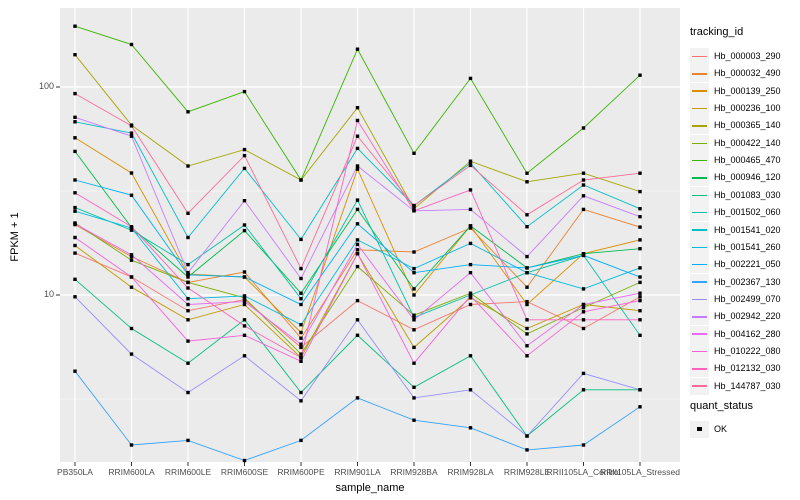 This screenshot has height=500, width=800. Describe the element at coordinates (370, 488) in the screenshot. I see `x-axis-title: sample_name` at that location.